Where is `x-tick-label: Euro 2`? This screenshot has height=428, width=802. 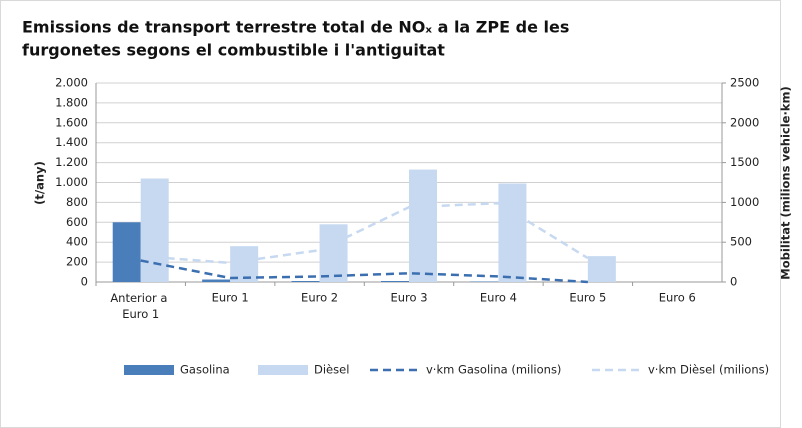
x-tick-label: Euro 2 is located at coordinates (319, 298).